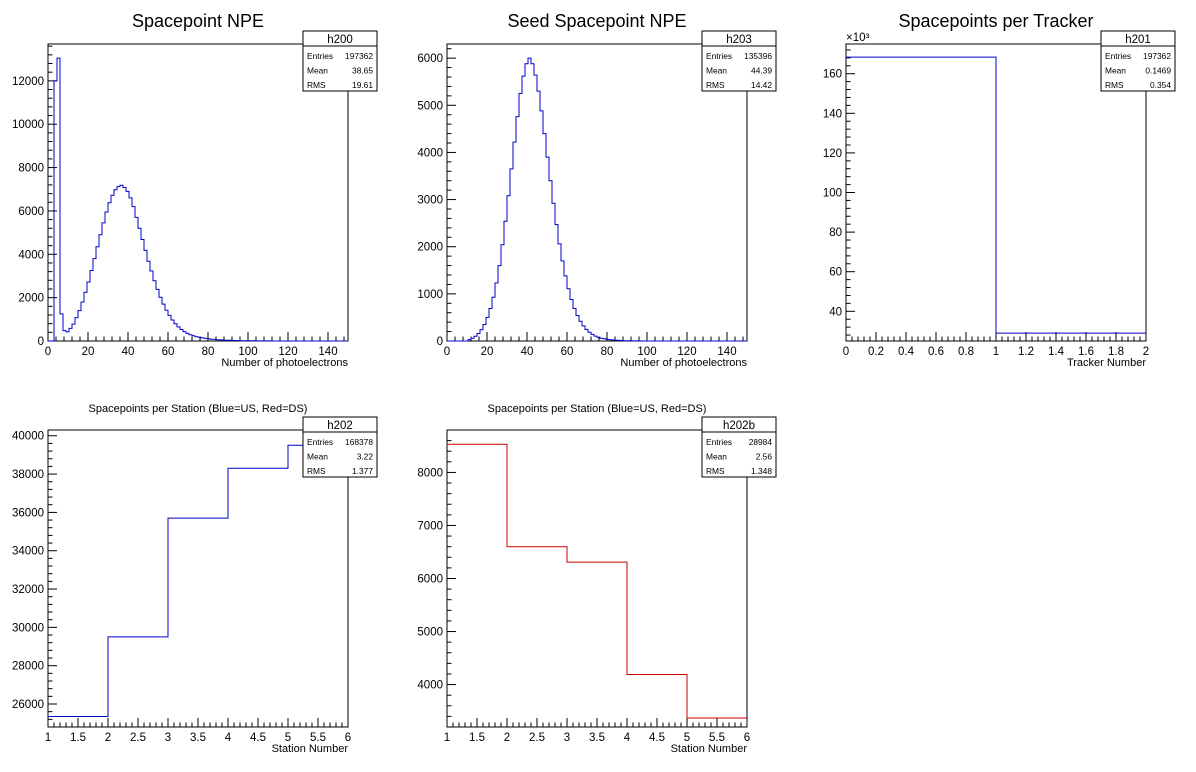 The height and width of the screenshot is (772, 1196). I want to click on stats-name: h202b, so click(739, 426).